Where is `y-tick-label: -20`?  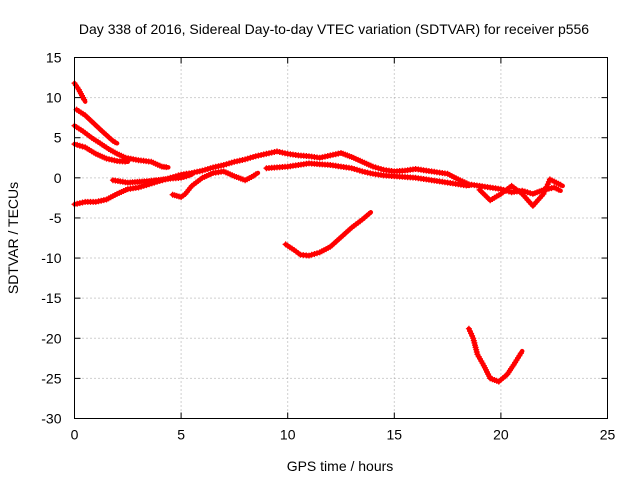
y-tick-label: -20 is located at coordinates (51, 338).